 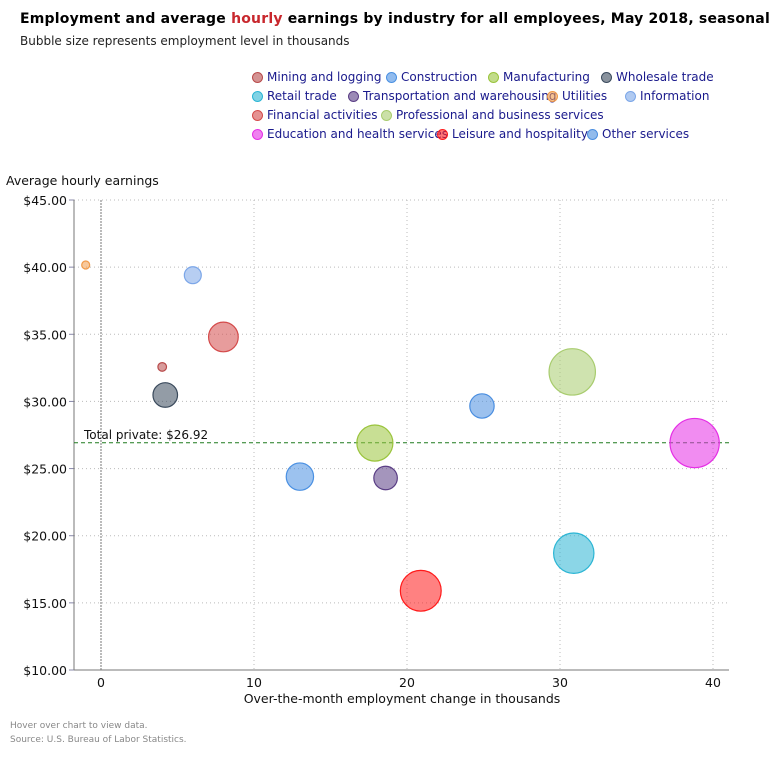 What do you see at coordinates (98, 740) in the screenshot?
I see `source-note: Source: U.S. Bureau of Labor Statistics.` at bounding box center [98, 740].